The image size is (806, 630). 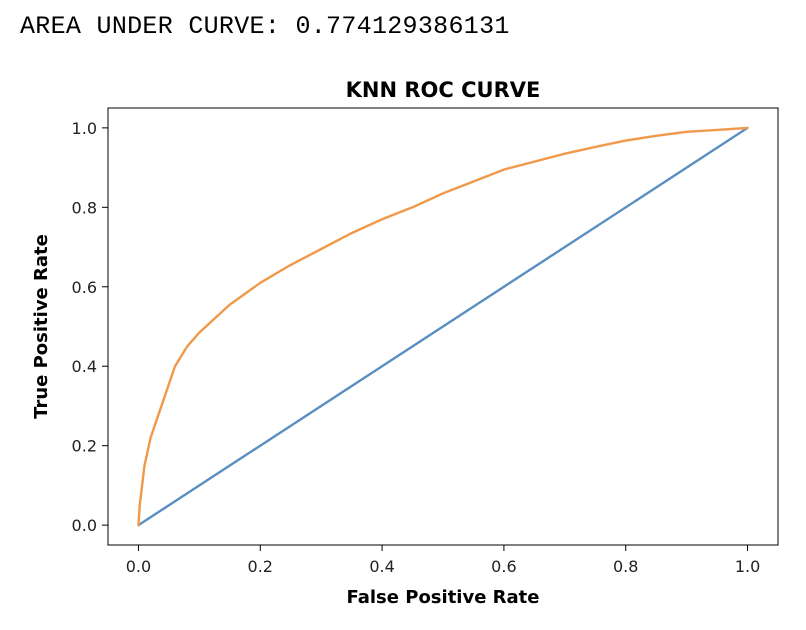 What do you see at coordinates (443, 597) in the screenshot?
I see `x-axis-label: False Positive Rate` at bounding box center [443, 597].